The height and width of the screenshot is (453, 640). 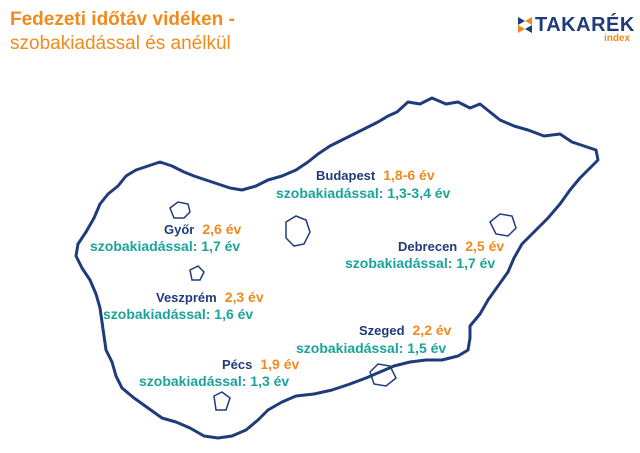 What do you see at coordinates (476, 263) in the screenshot?
I see `debrecen-rental-years: 1,7 év` at bounding box center [476, 263].